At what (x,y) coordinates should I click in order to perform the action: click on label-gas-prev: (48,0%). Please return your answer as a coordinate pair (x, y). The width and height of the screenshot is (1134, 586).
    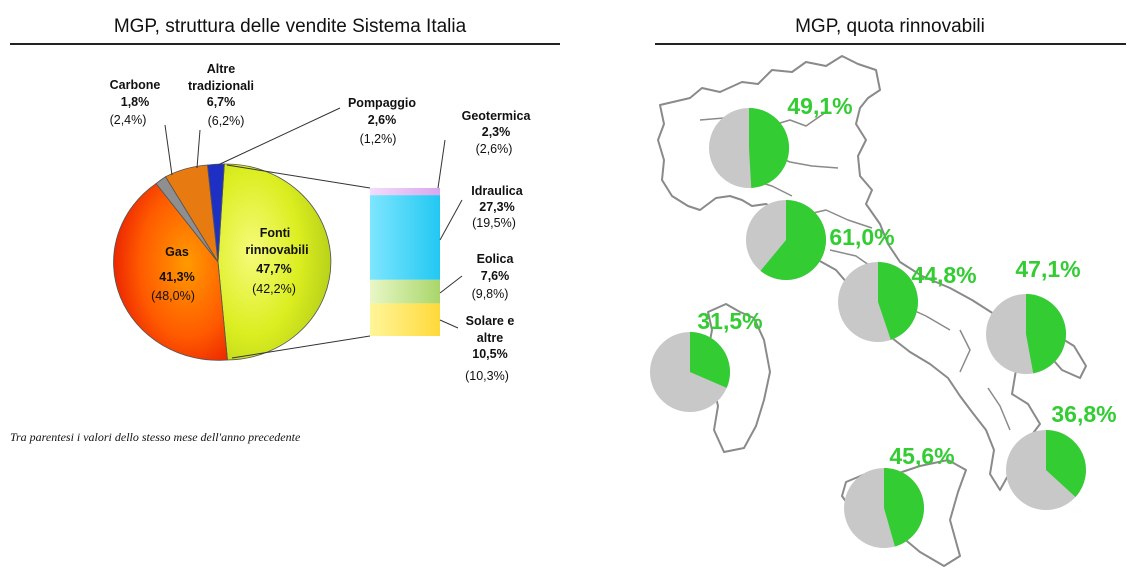
    Looking at the image, I should click on (173, 296).